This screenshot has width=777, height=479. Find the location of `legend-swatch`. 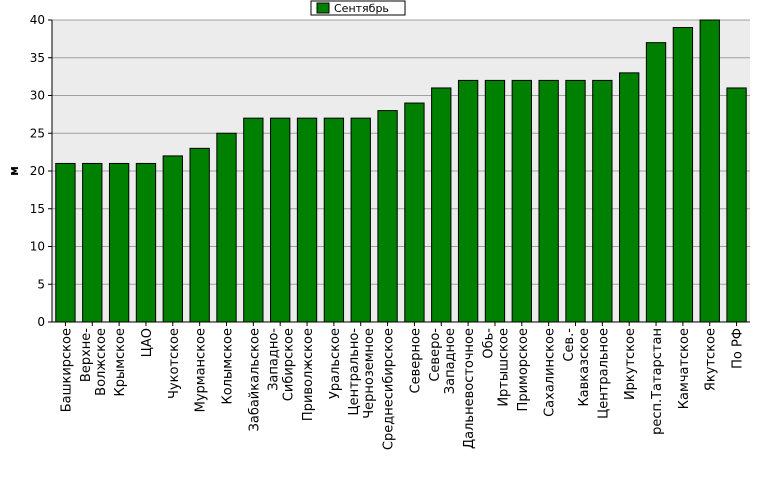

legend-swatch is located at coordinates (323, 8).